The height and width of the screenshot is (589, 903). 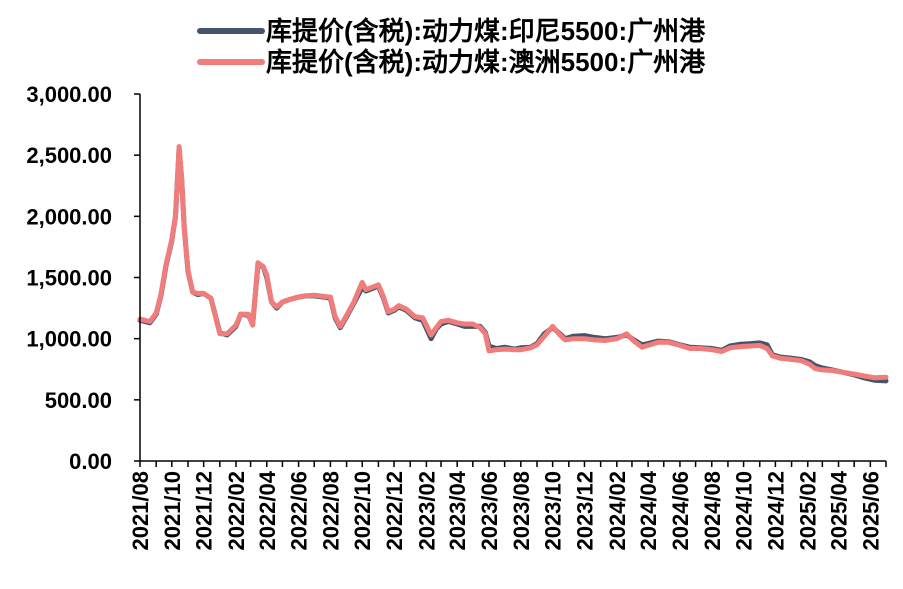 I want to click on y-tick-label: 2,000.00, so click(x=69, y=216).